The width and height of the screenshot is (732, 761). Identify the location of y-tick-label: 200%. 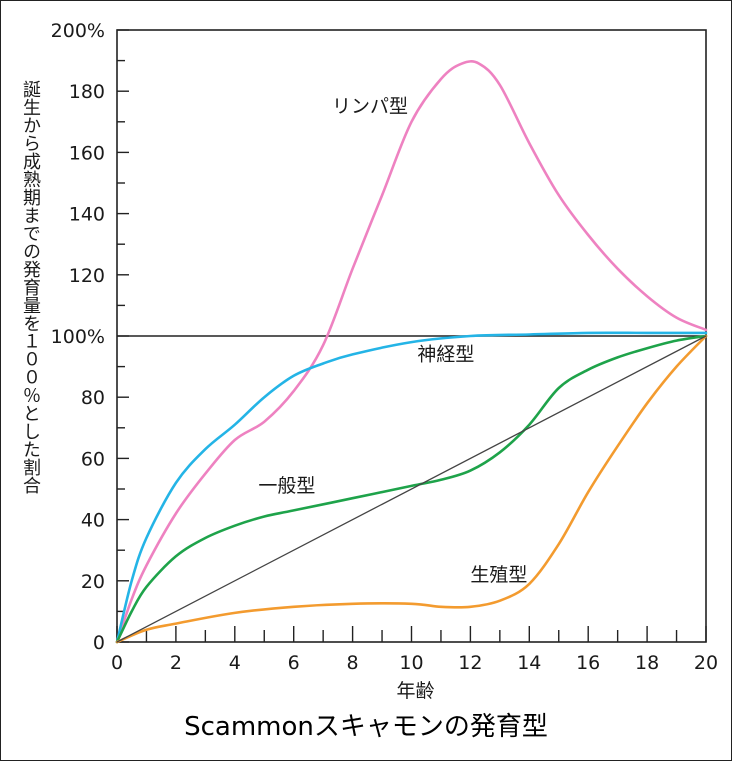
(78, 31).